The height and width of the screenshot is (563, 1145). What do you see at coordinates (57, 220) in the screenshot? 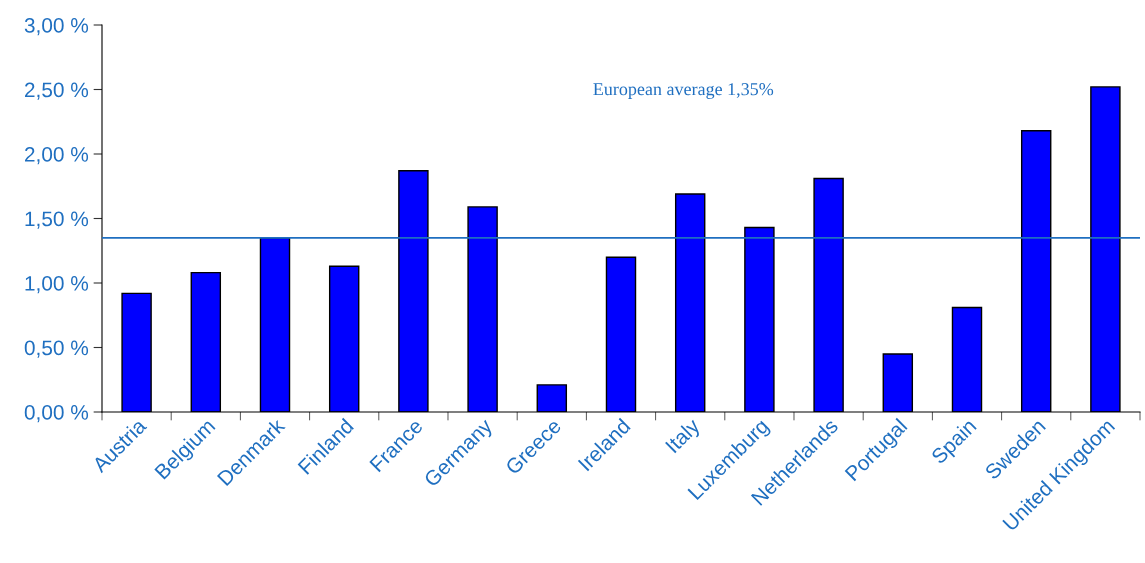
I see `y-tick-label: 1,50 %` at bounding box center [57, 220].